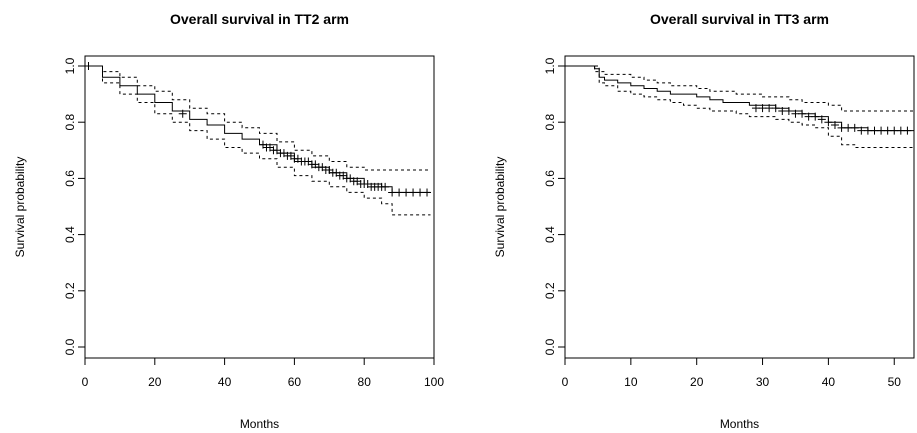  I want to click on tt2-y-axis: 0.0 0.2 0.4 0.6 0.8 1.0, so click(74, 206).